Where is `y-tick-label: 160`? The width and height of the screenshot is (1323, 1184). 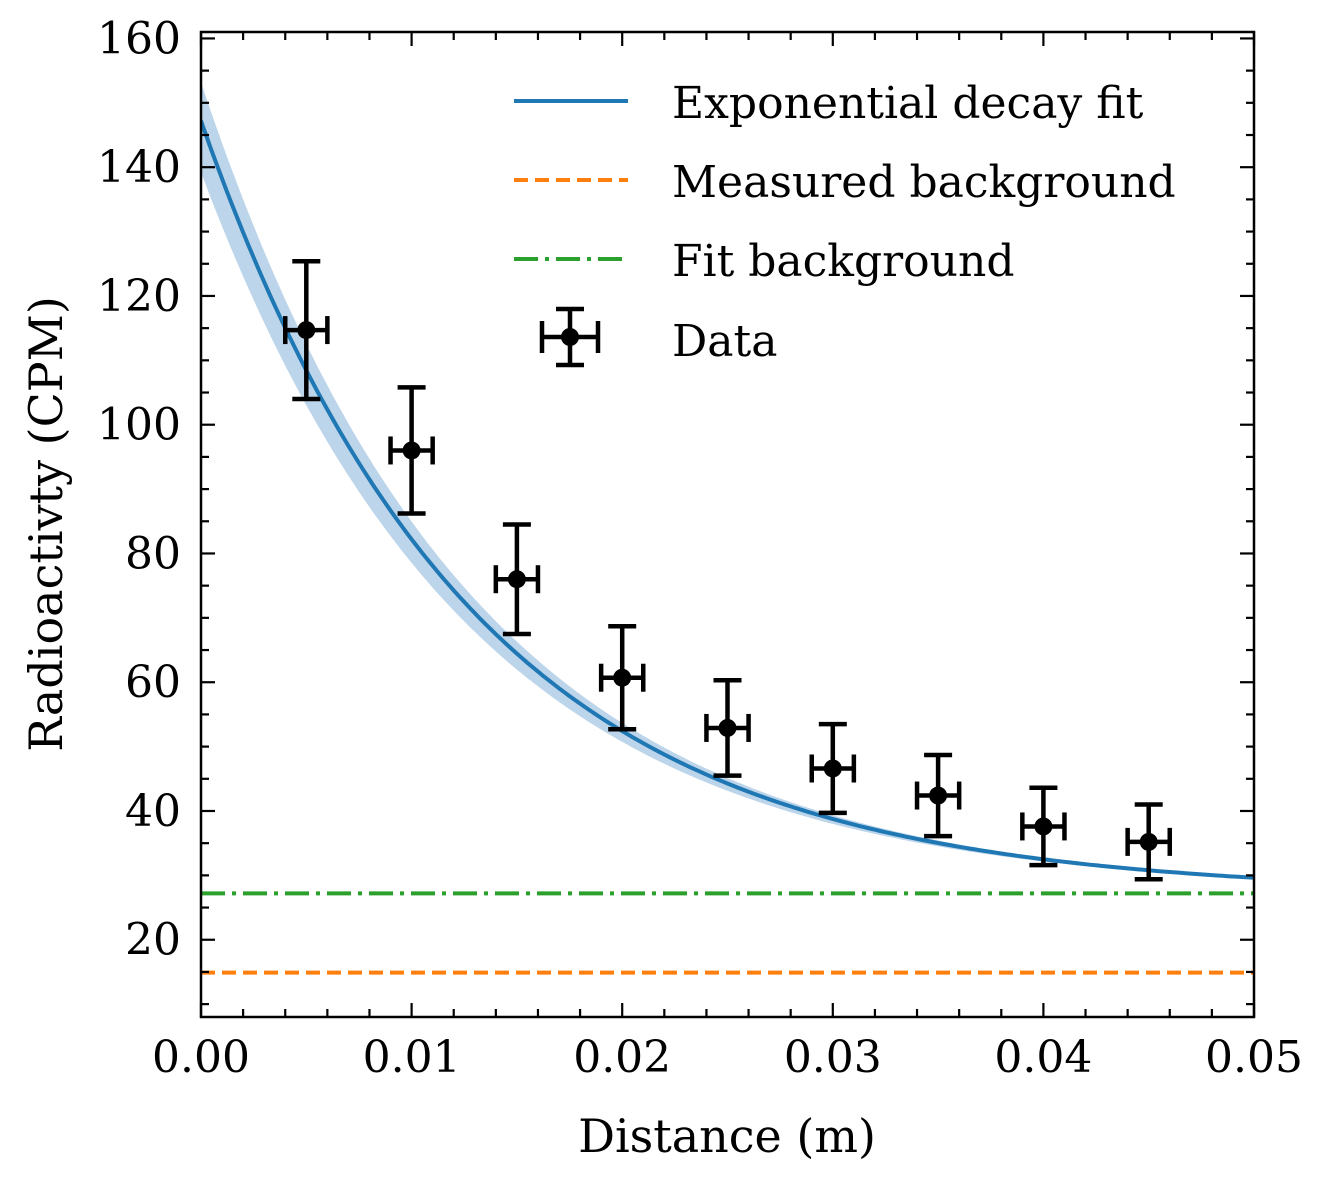
y-tick-label: 160 is located at coordinates (139, 38).